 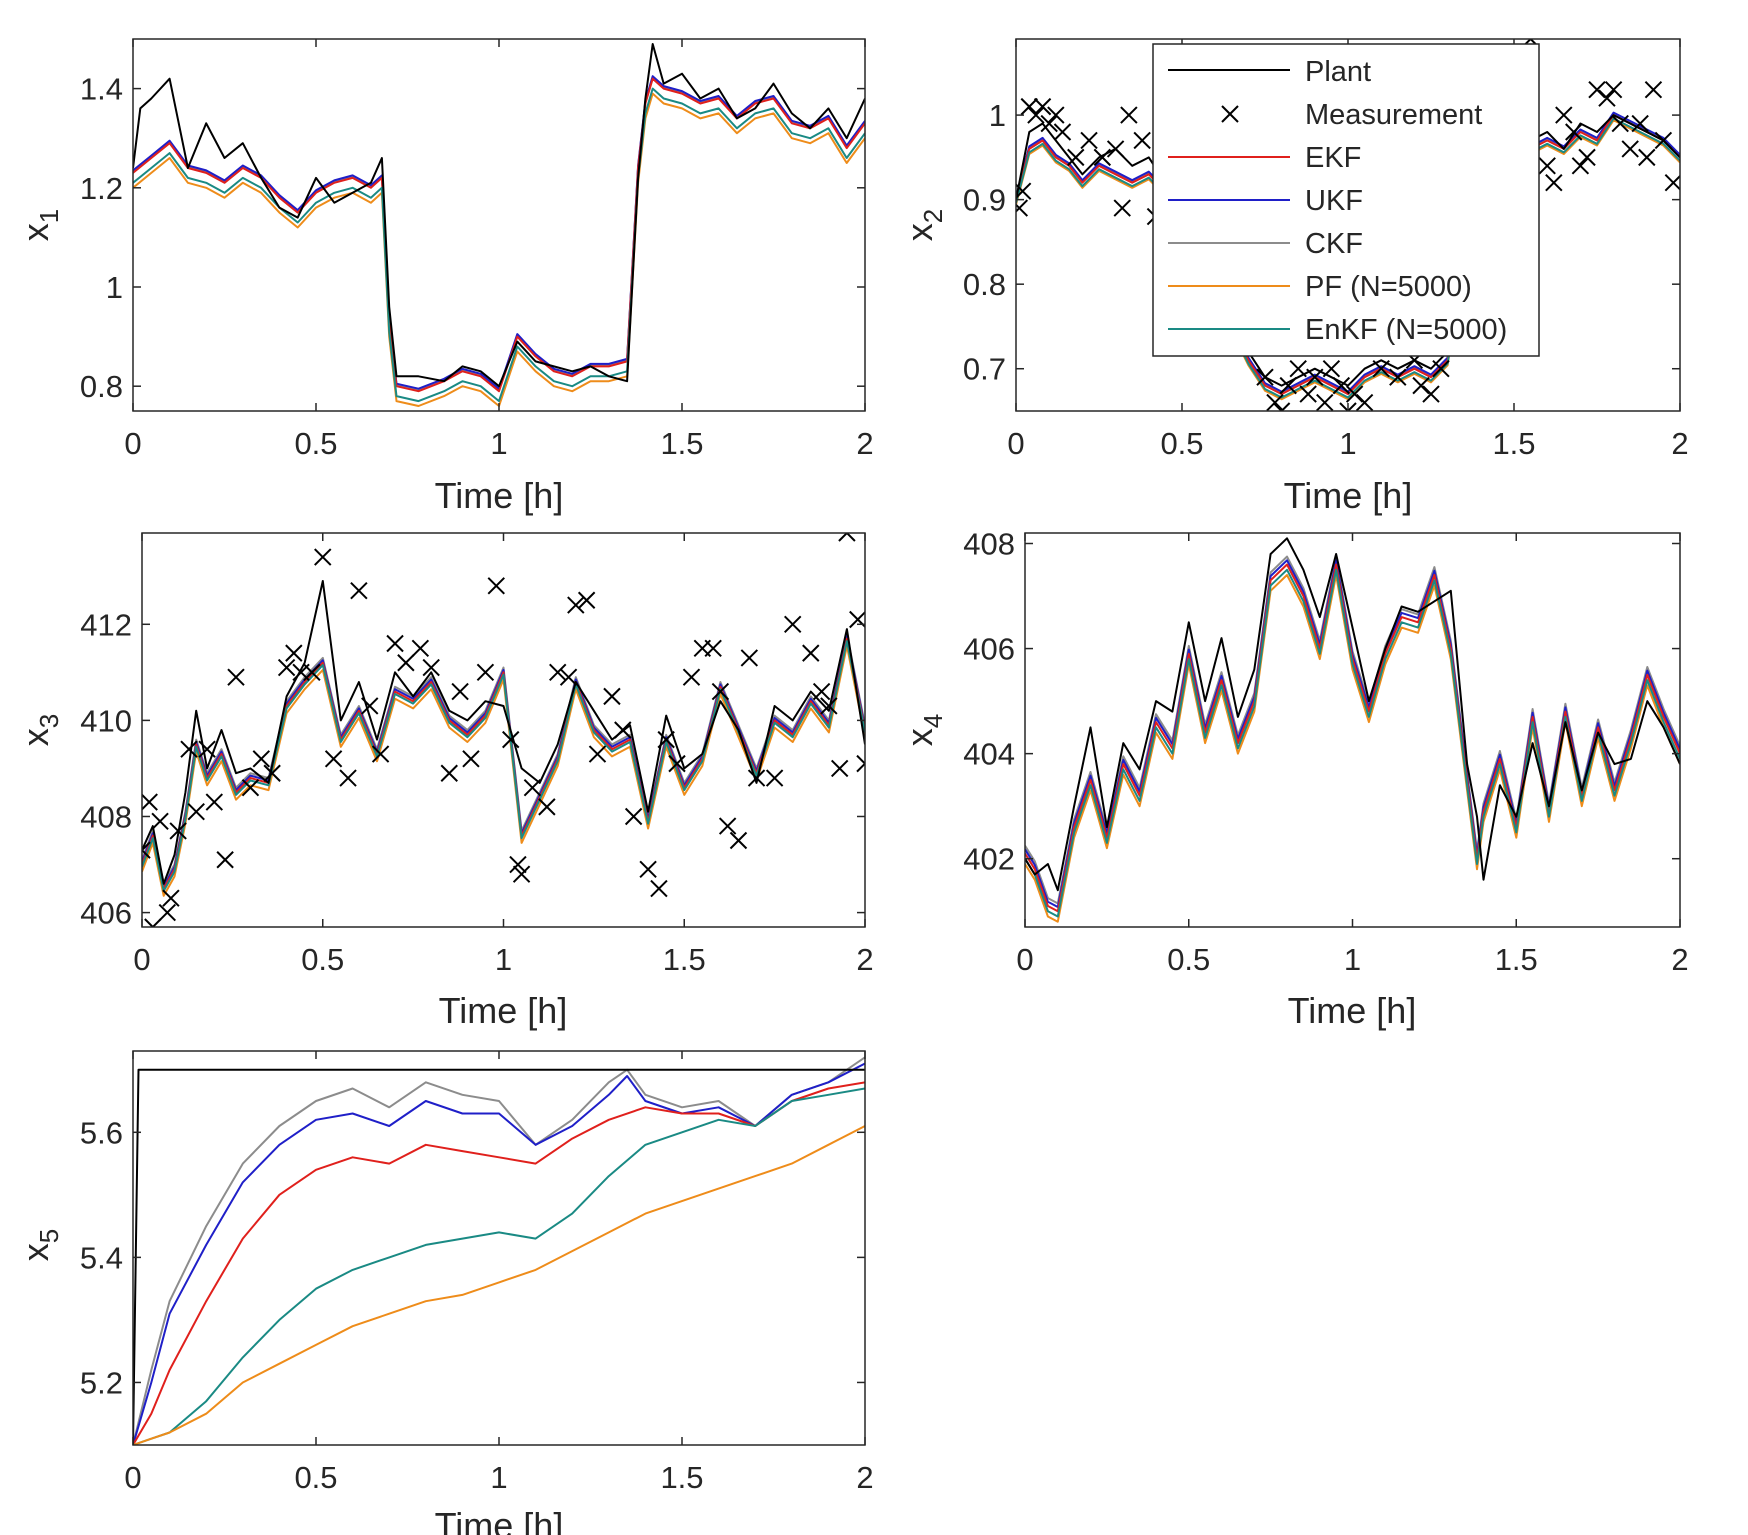 I want to click on y-tick-label-x3: 408, so click(x=106, y=816).